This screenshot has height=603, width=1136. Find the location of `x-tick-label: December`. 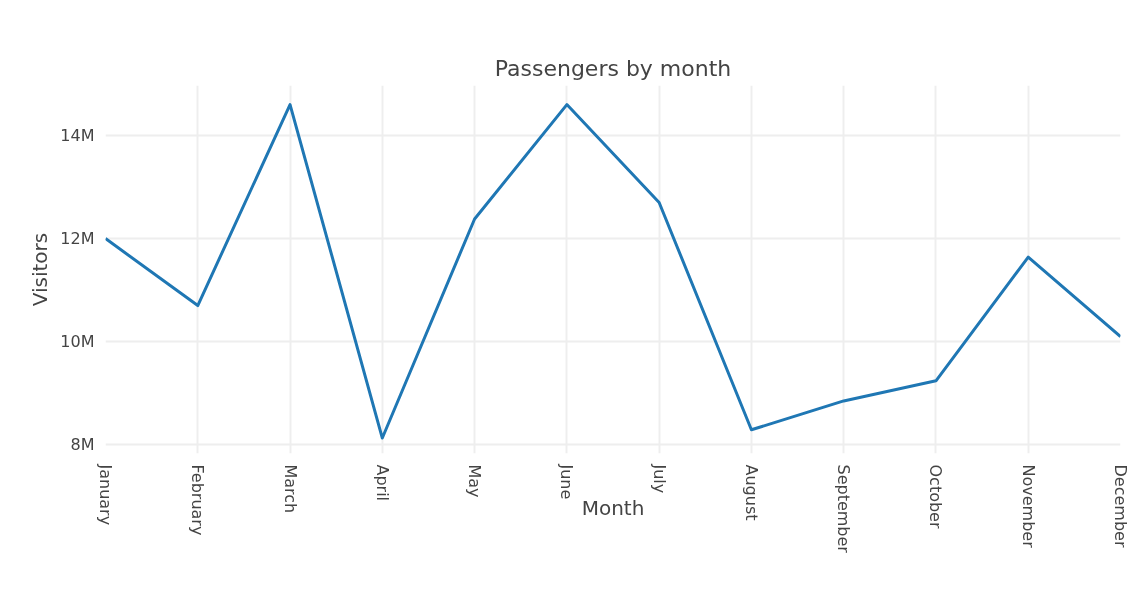

x-tick-label: December is located at coordinates (1120, 506).